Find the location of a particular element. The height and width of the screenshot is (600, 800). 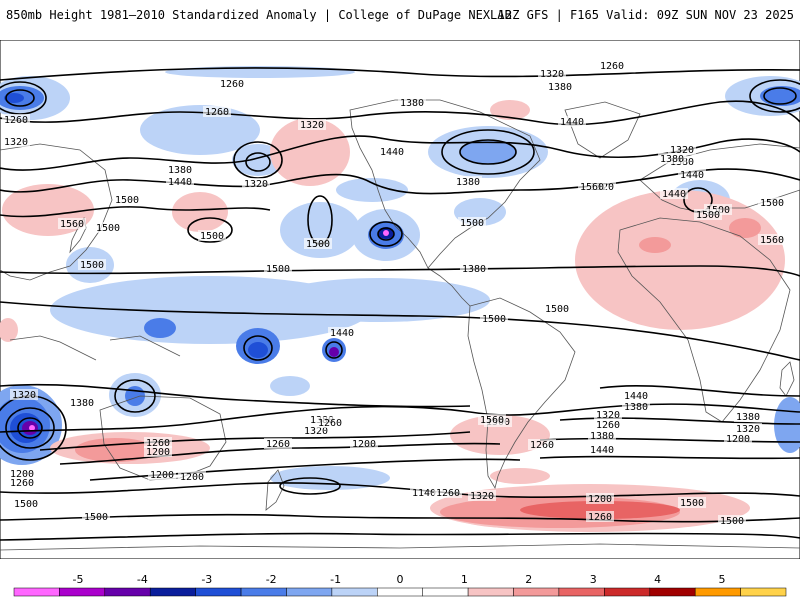

colorbar-cells is located at coordinates (400, 592).